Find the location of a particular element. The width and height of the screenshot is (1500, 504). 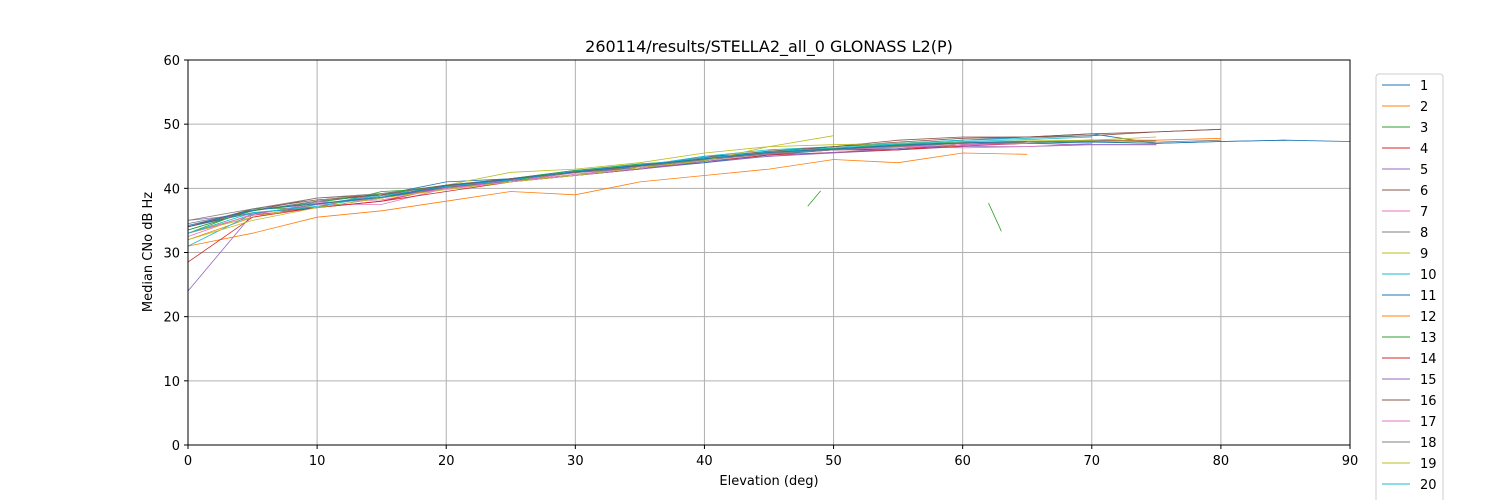

x-tick-label: 50 is located at coordinates (833, 461).